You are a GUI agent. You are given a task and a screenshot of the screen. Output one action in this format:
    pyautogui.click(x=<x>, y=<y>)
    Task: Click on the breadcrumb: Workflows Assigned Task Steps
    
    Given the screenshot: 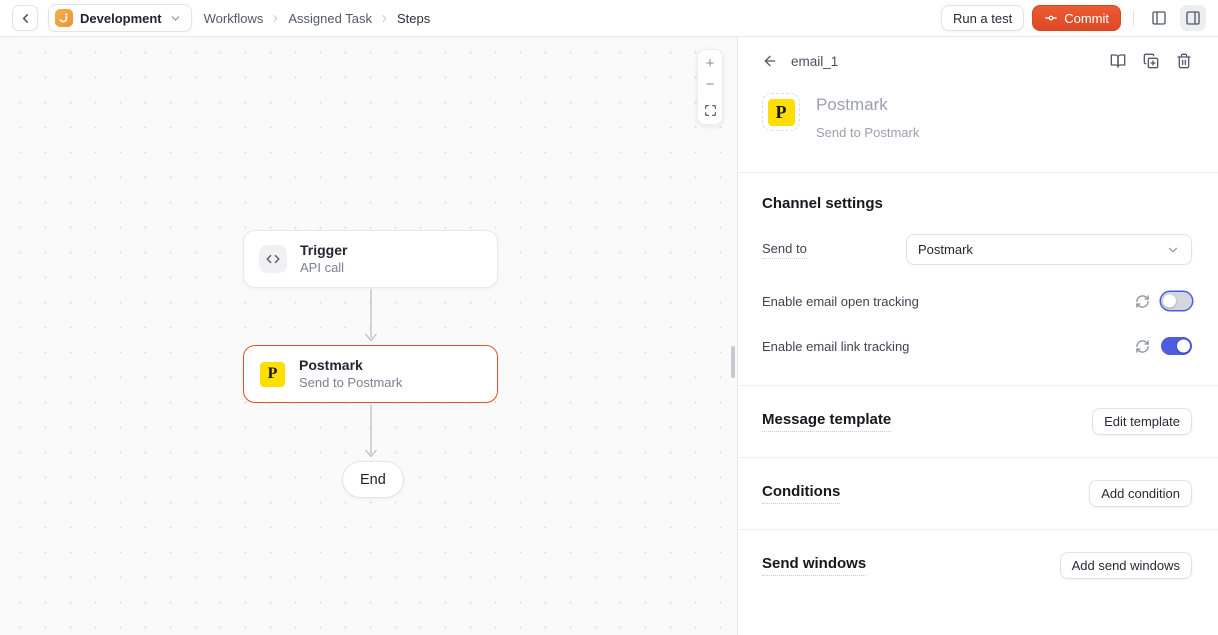 What is the action you would take?
    pyautogui.click(x=317, y=18)
    